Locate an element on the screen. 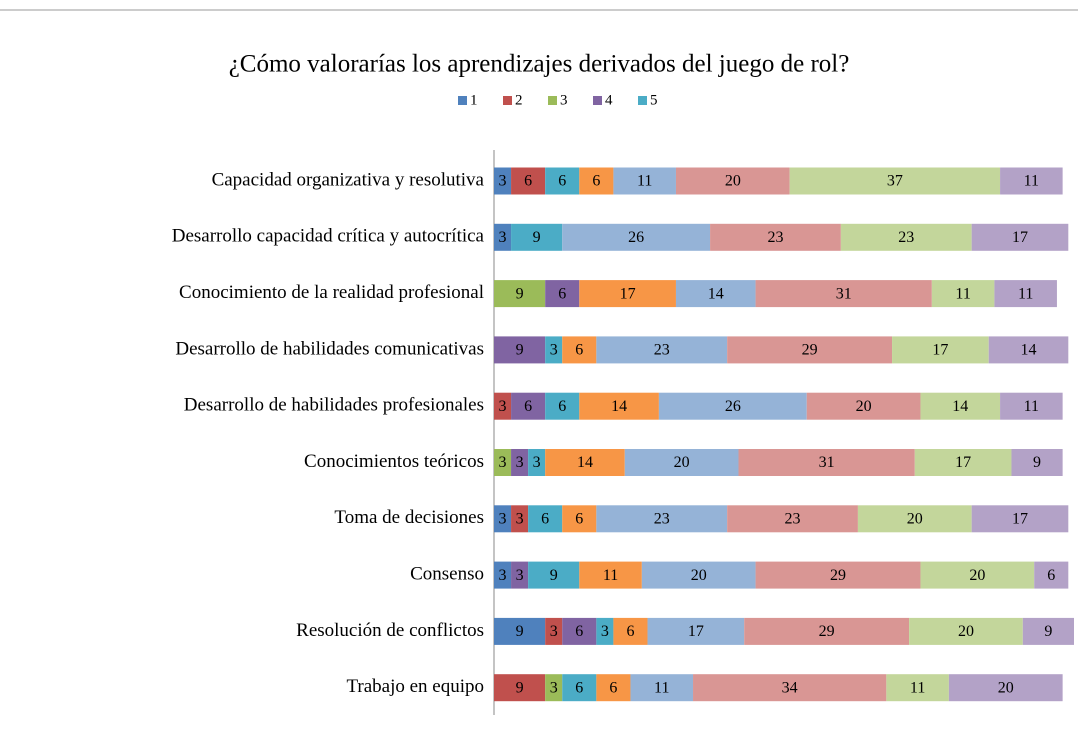 Image resolution: width=1078 pixels, height=735 pixels. legend-label: 1 is located at coordinates (474, 100).